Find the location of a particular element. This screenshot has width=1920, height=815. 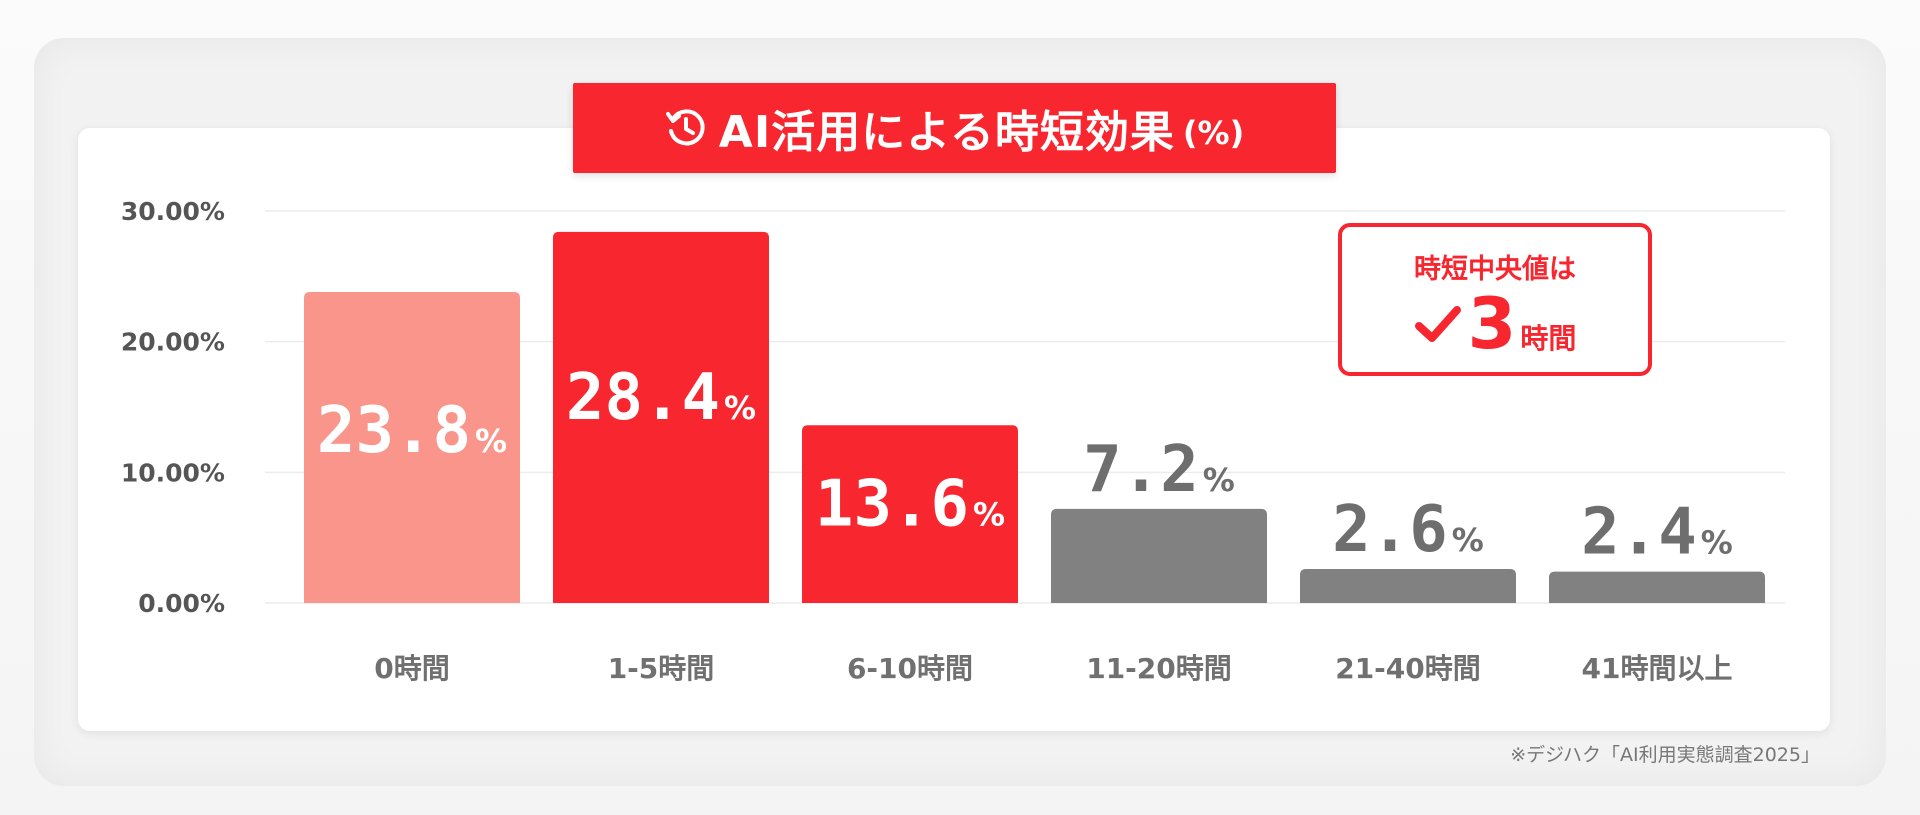

check-icon is located at coordinates (1437, 324).